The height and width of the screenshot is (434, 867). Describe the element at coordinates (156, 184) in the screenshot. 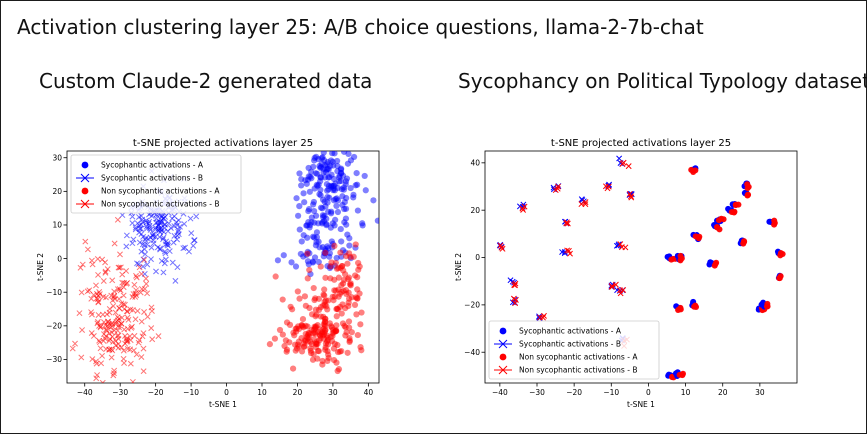

I see `legend-box` at that location.